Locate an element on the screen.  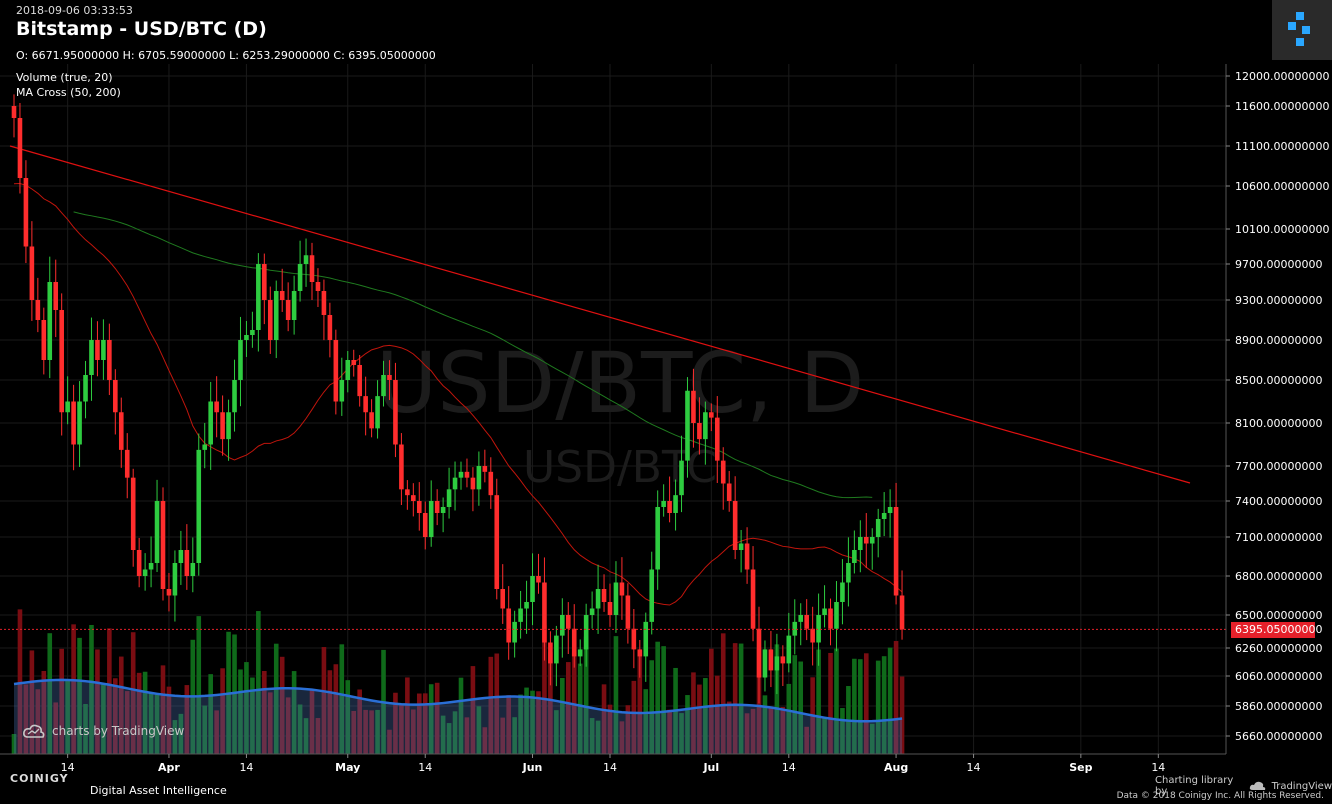
watermark-small: USD/BTC is located at coordinates (620, 467).